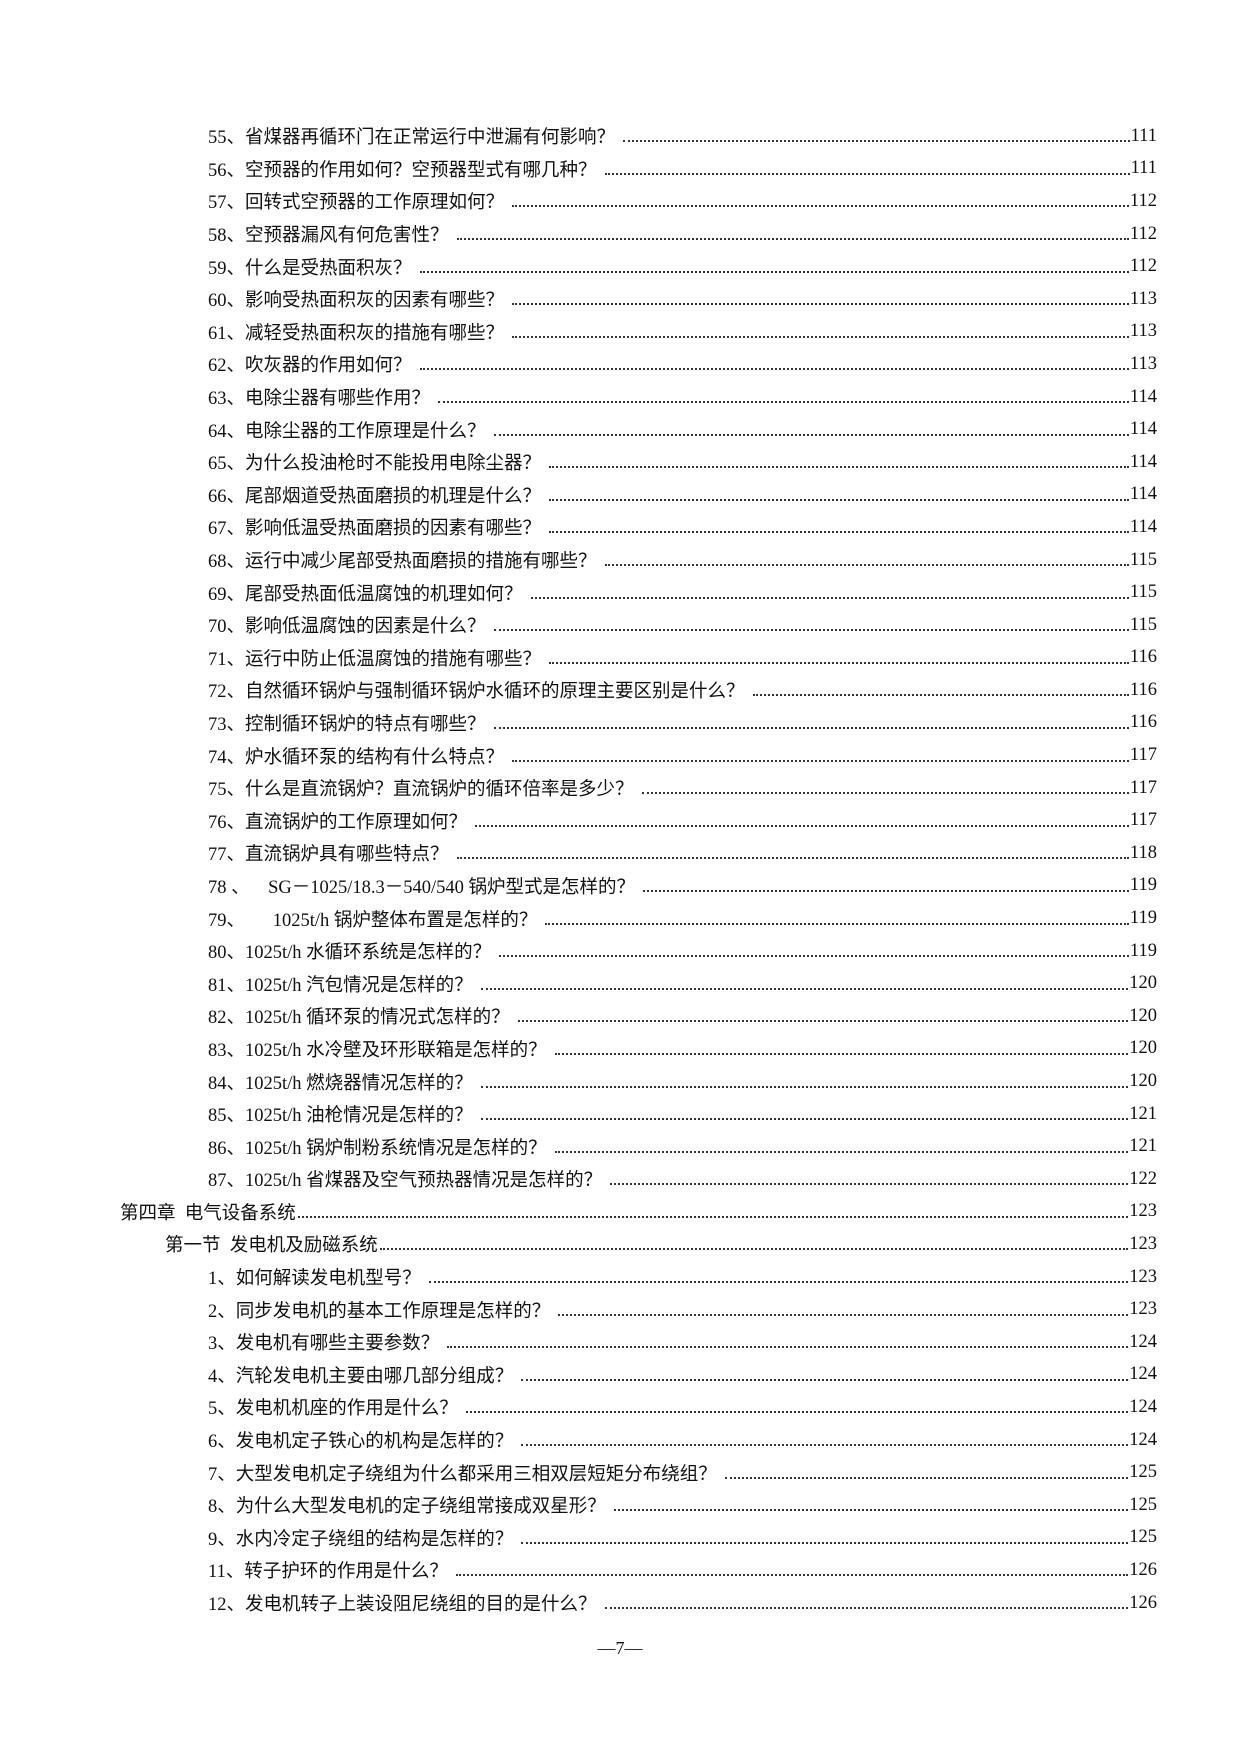 This screenshot has width=1240, height=1754. What do you see at coordinates (620, 1309) in the screenshot?
I see `toc-entry: 2、同步发电机的基本工作原理是怎样的？ 123` at bounding box center [620, 1309].